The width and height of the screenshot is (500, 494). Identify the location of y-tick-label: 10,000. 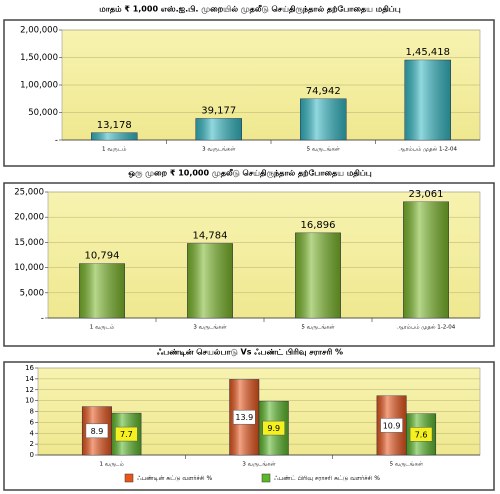
(29, 268).